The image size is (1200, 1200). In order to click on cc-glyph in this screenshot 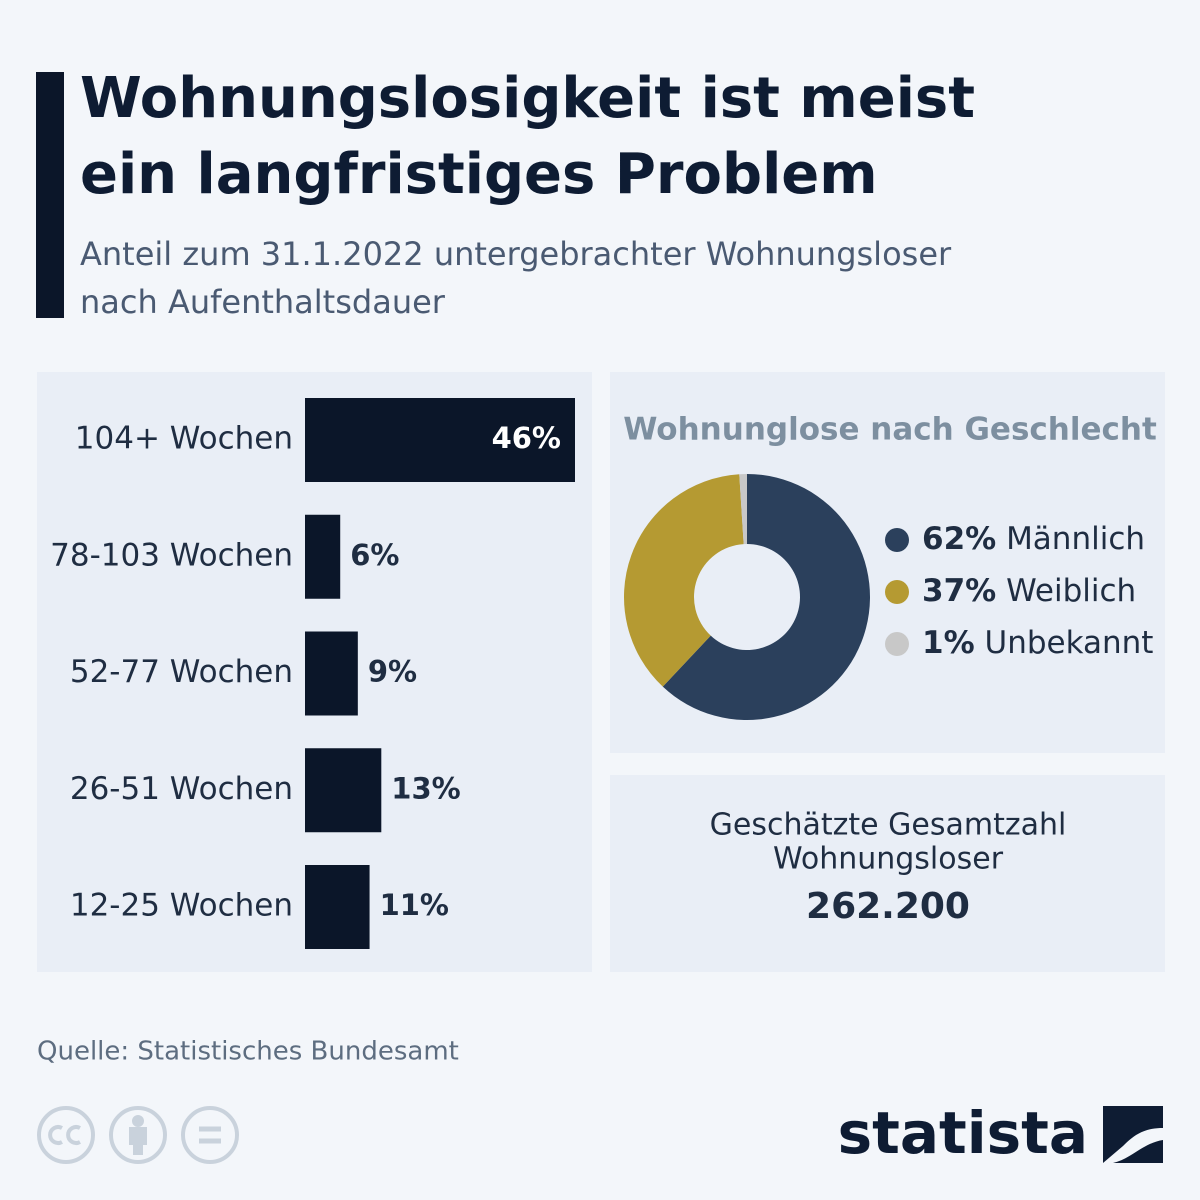, I will do `click(64, 1135)`.